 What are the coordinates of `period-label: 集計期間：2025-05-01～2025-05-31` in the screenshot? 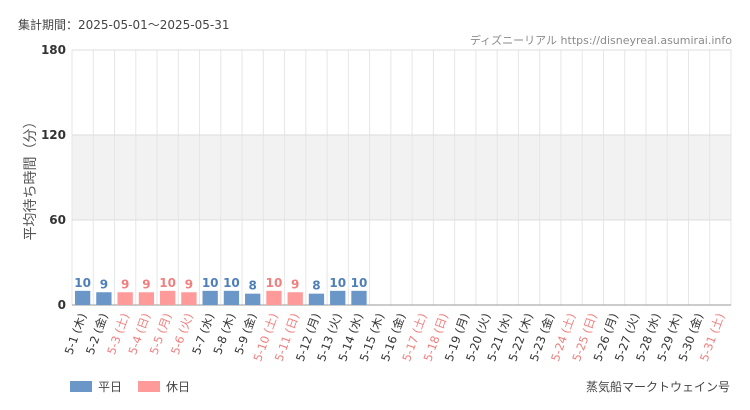 It's located at (124, 25).